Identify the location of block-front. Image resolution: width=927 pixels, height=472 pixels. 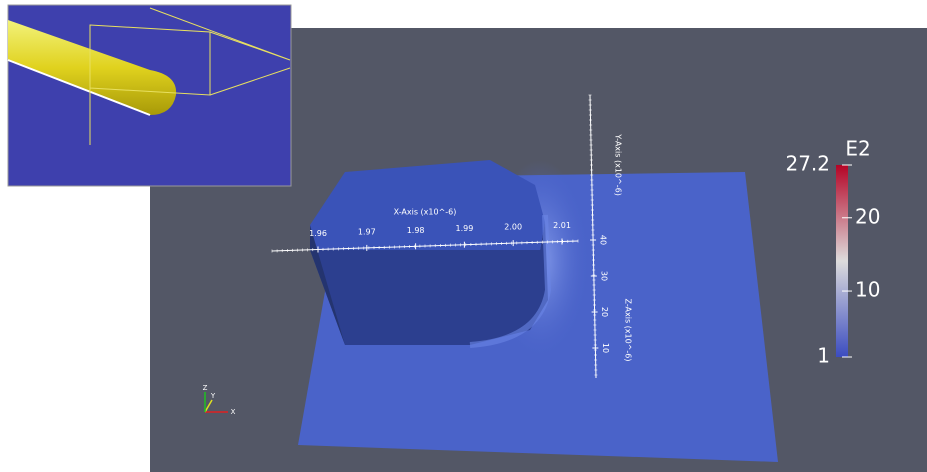
(429, 283).